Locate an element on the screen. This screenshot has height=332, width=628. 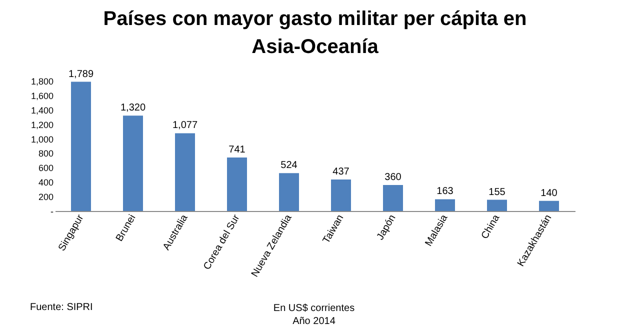
data-label: 741 is located at coordinates (237, 150).